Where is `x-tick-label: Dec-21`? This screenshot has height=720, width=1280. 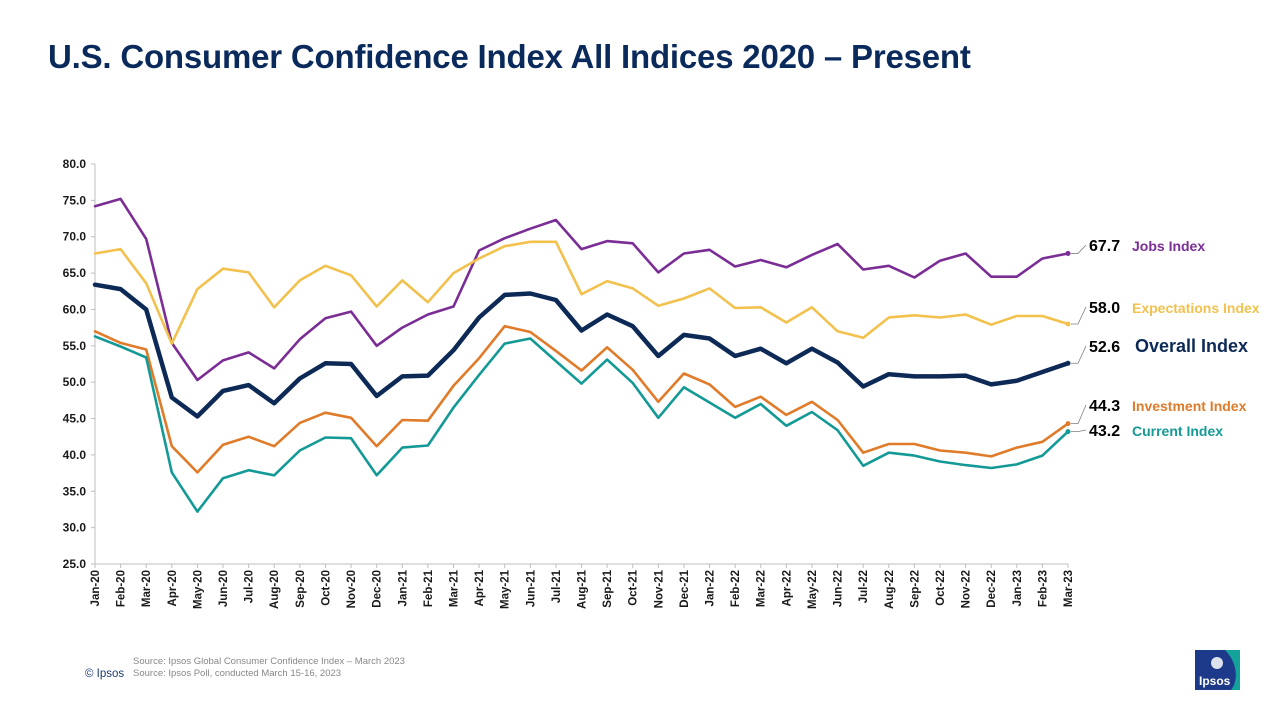
x-tick-label: Dec-21 is located at coordinates (685, 588).